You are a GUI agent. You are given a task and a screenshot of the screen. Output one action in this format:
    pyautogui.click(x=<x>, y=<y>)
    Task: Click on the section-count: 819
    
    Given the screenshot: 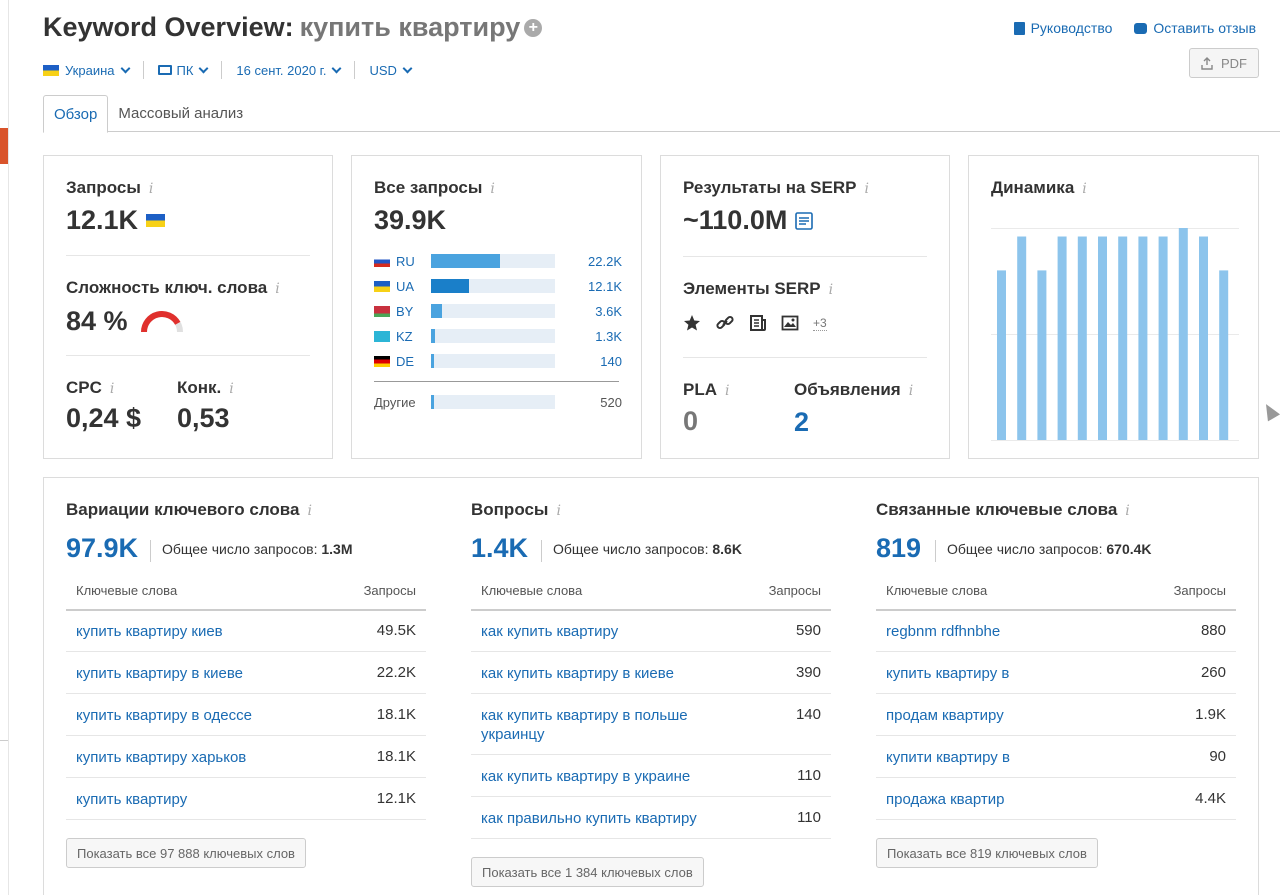 What is the action you would take?
    pyautogui.click(x=899, y=548)
    